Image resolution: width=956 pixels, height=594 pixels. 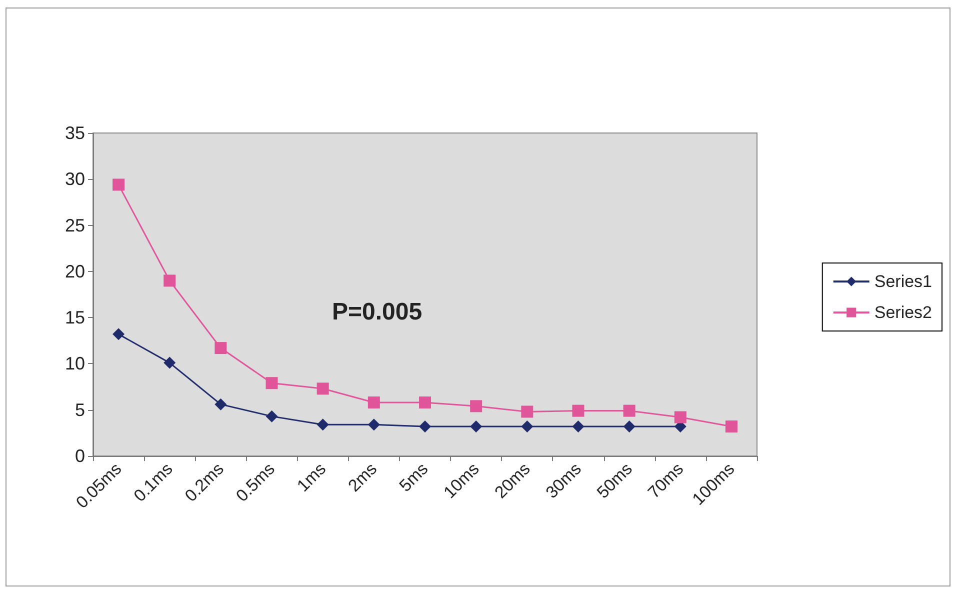 I want to click on annotation: P=0.005, so click(x=377, y=312).